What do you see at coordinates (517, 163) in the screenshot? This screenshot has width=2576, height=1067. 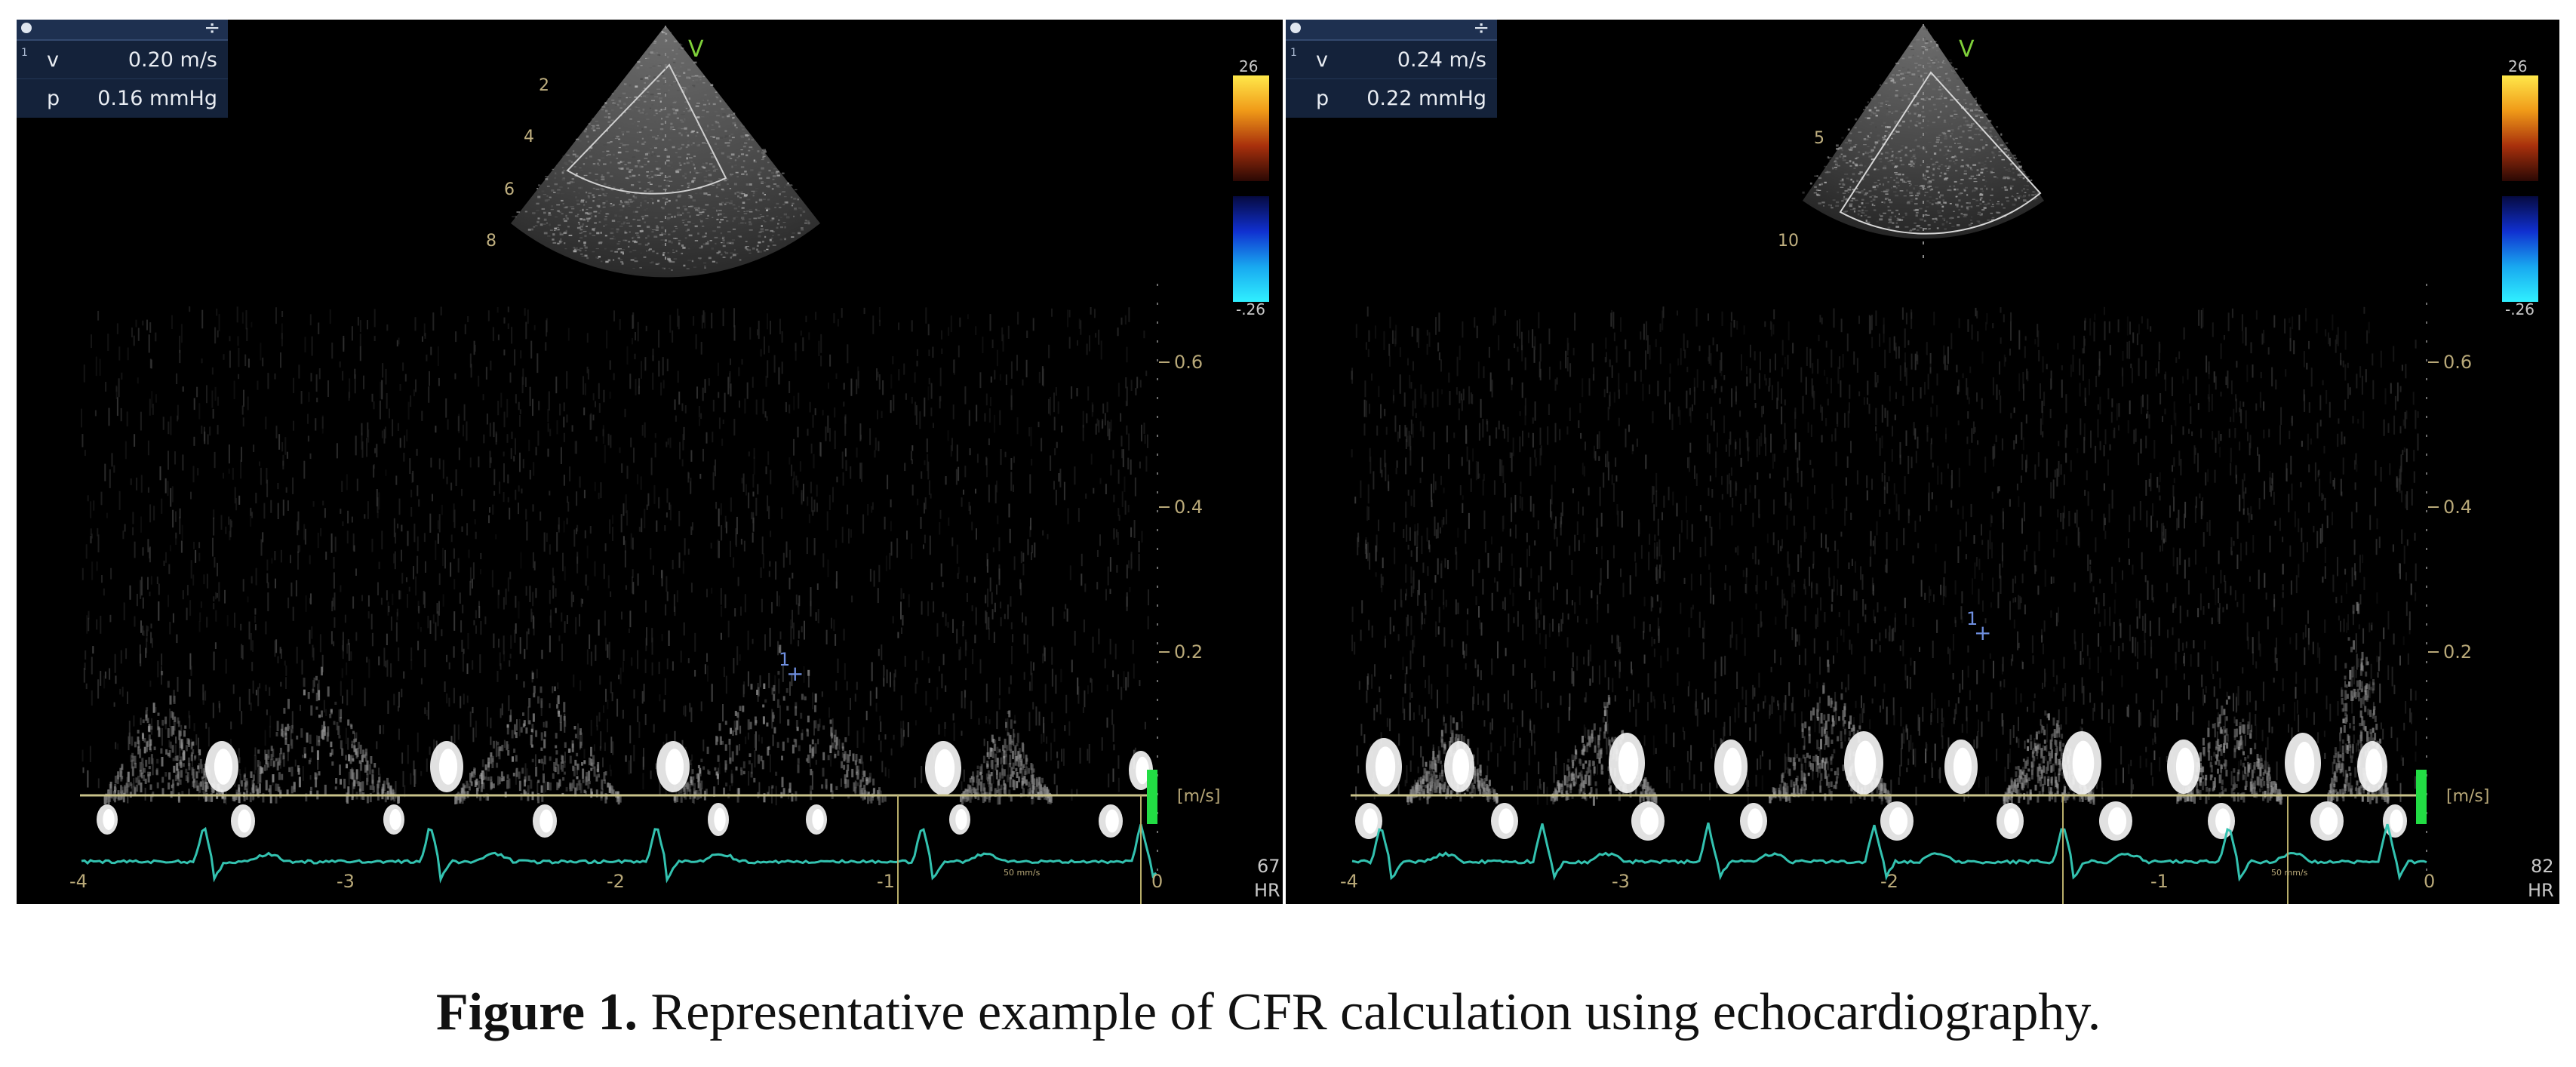 I see `depth-scale: 2 4 6 8` at bounding box center [517, 163].